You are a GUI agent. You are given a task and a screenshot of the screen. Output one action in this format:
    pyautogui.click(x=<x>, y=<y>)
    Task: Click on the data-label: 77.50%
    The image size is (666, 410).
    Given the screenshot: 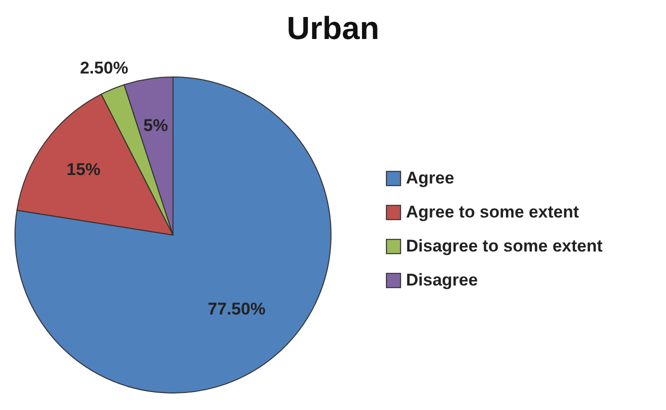 What is the action you would take?
    pyautogui.click(x=237, y=308)
    